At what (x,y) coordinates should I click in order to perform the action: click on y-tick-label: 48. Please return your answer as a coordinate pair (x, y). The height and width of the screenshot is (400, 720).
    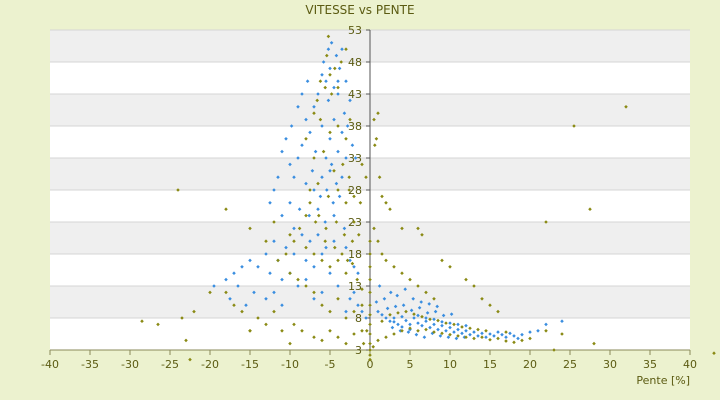
    Looking at the image, I should click on (355, 62).